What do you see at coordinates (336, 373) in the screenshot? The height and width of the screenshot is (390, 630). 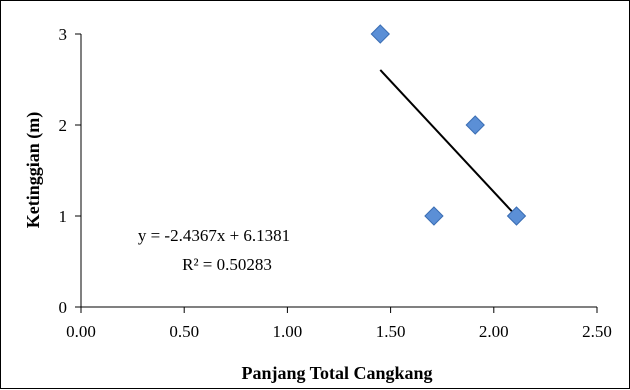 I see `x-axis-title: Panjang Total Cangkang` at bounding box center [336, 373].